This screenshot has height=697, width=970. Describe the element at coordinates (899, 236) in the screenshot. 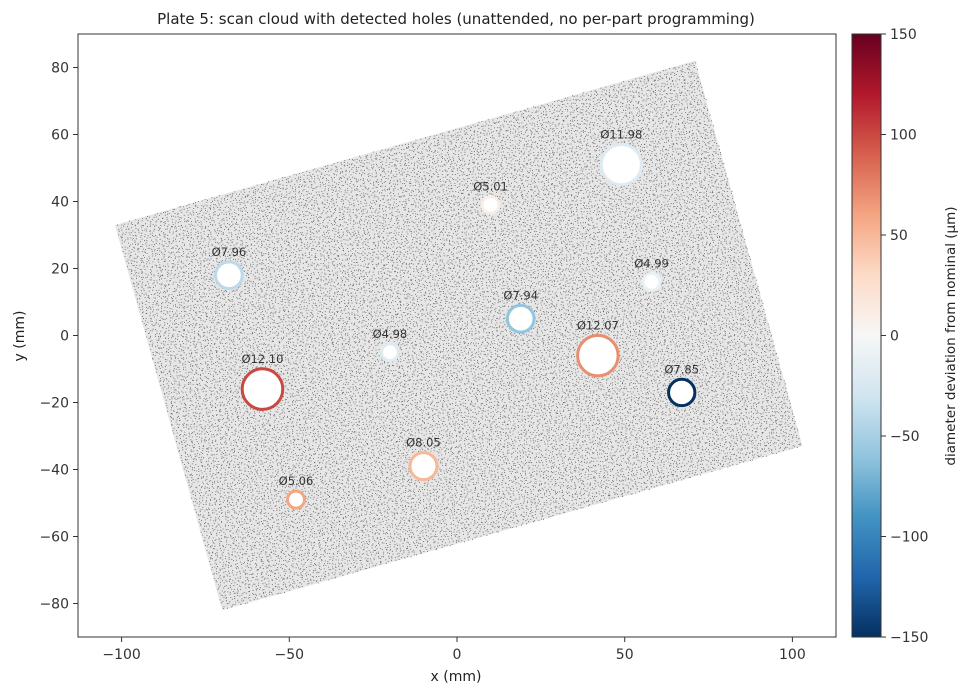

I see `colorbar-tick-label: 50` at that location.